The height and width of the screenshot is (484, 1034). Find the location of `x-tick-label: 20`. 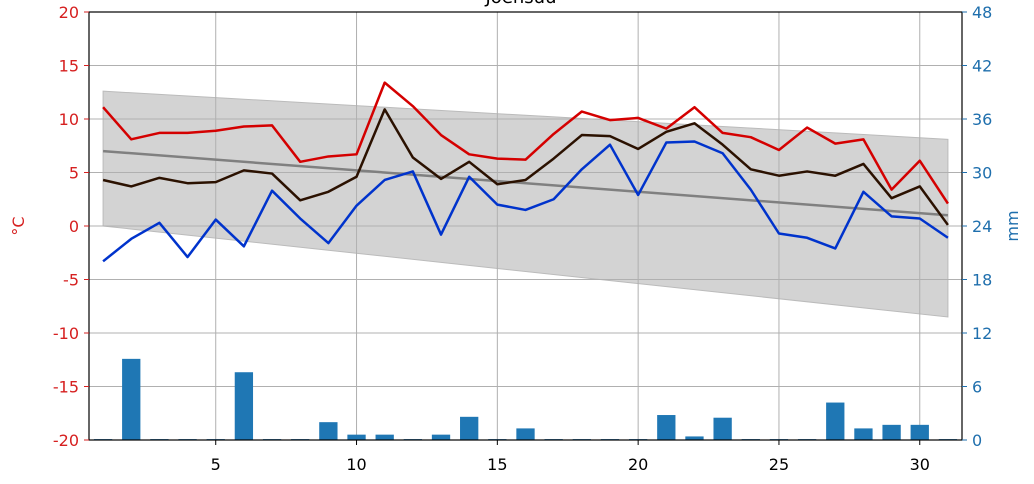

x-tick-label: 20 is located at coordinates (638, 464).